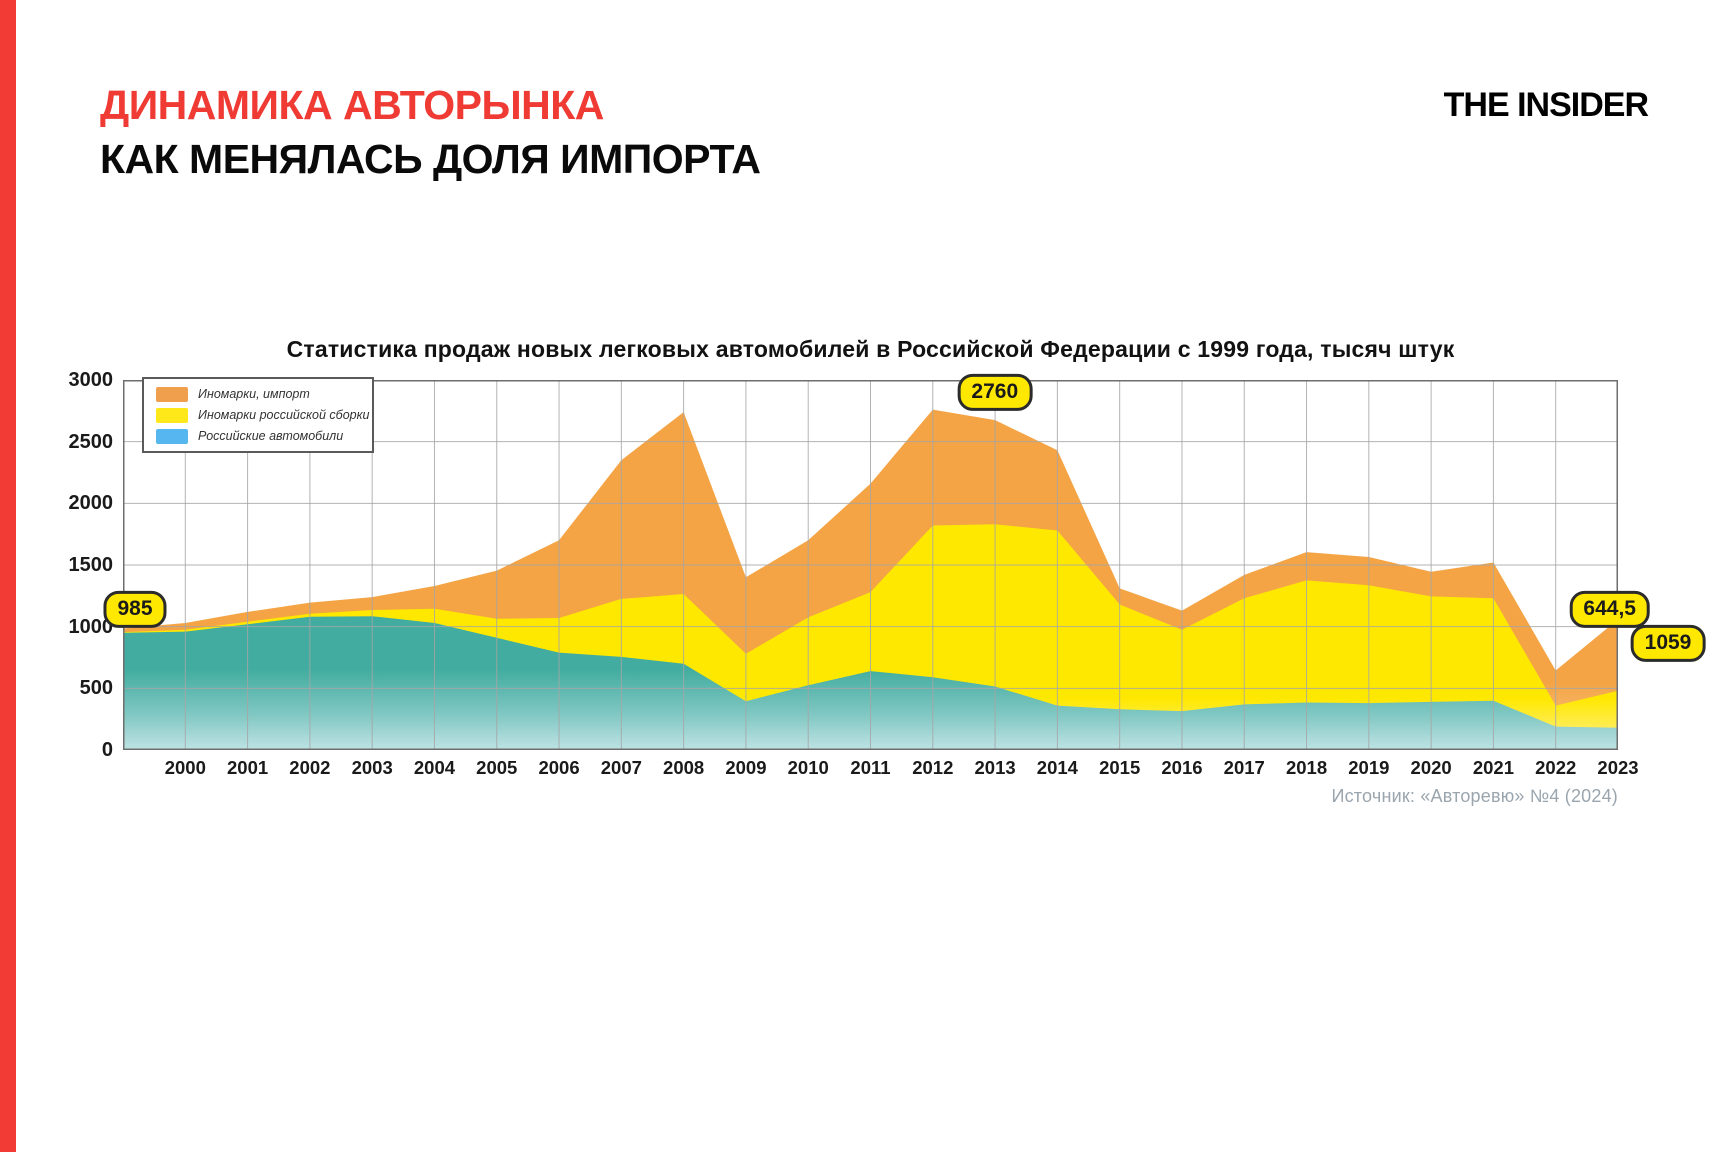 This screenshot has height=1152, width=1732. Describe the element at coordinates (96, 688) in the screenshot. I see `y-tick-label: 500` at that location.